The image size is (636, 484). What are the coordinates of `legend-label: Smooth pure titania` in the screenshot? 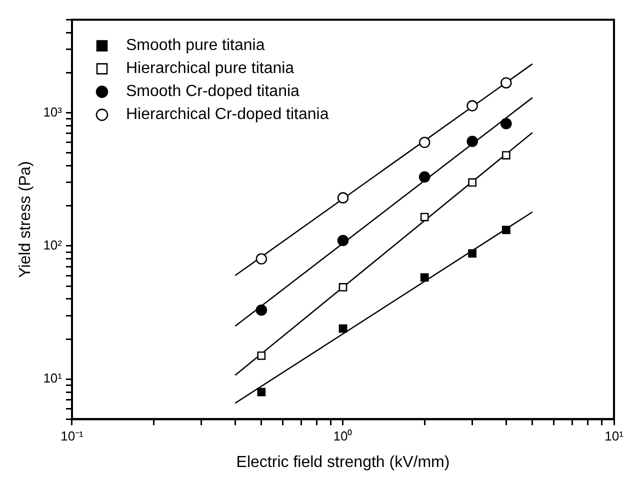 It's located at (195, 45).